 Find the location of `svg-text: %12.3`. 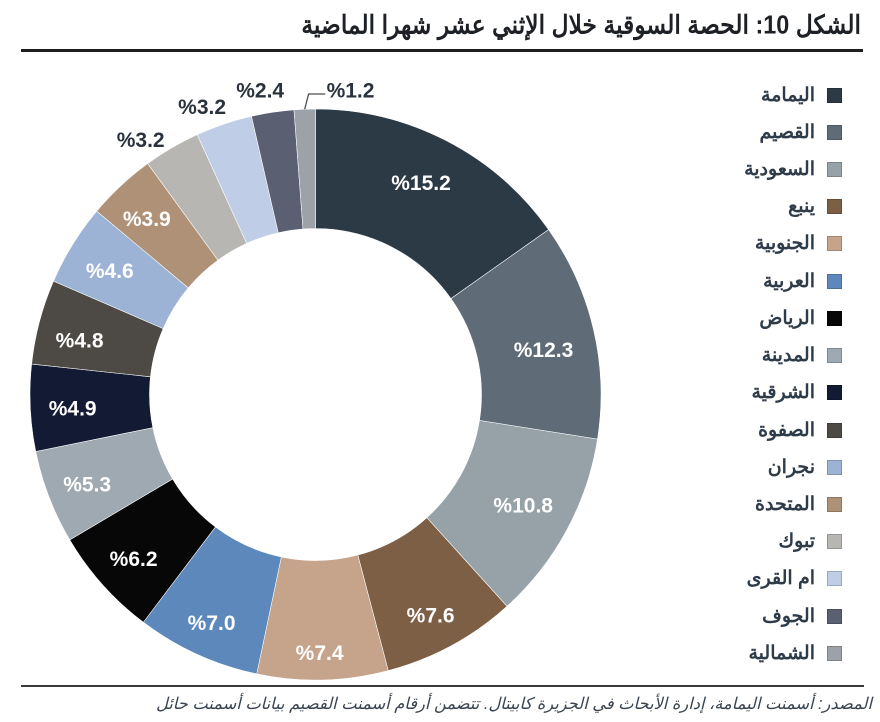

svg-text: %12.3 is located at coordinates (544, 350).